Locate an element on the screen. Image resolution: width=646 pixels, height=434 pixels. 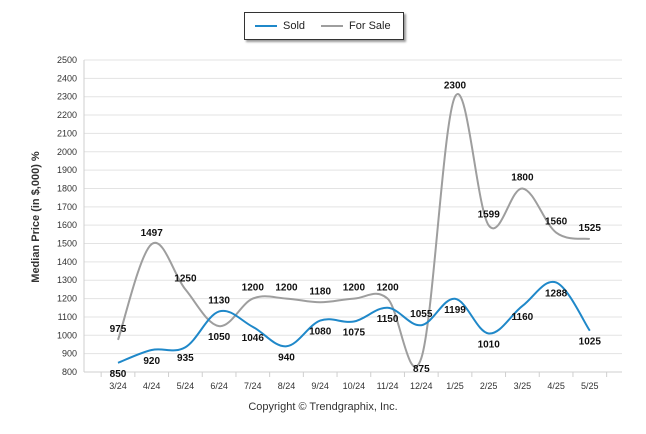
x-tick-label: 3/25 is located at coordinates (523, 386).